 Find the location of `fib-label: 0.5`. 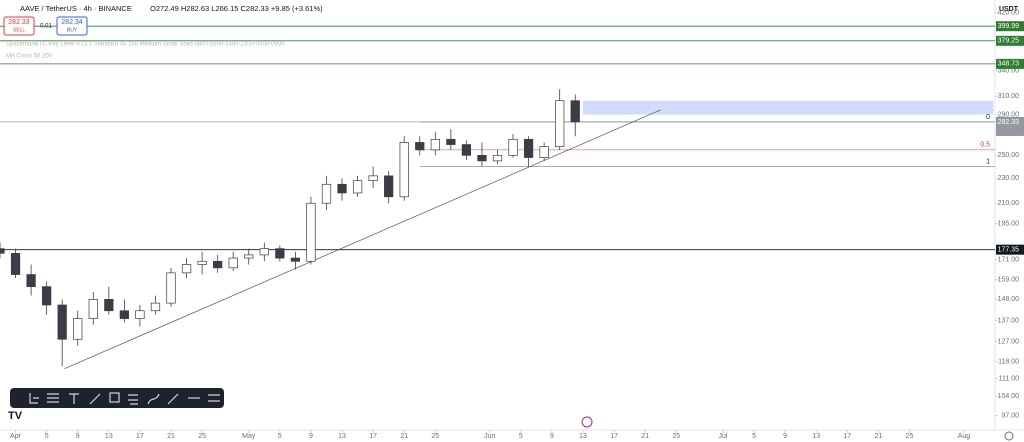

fib-label: 0.5 is located at coordinates (985, 145).